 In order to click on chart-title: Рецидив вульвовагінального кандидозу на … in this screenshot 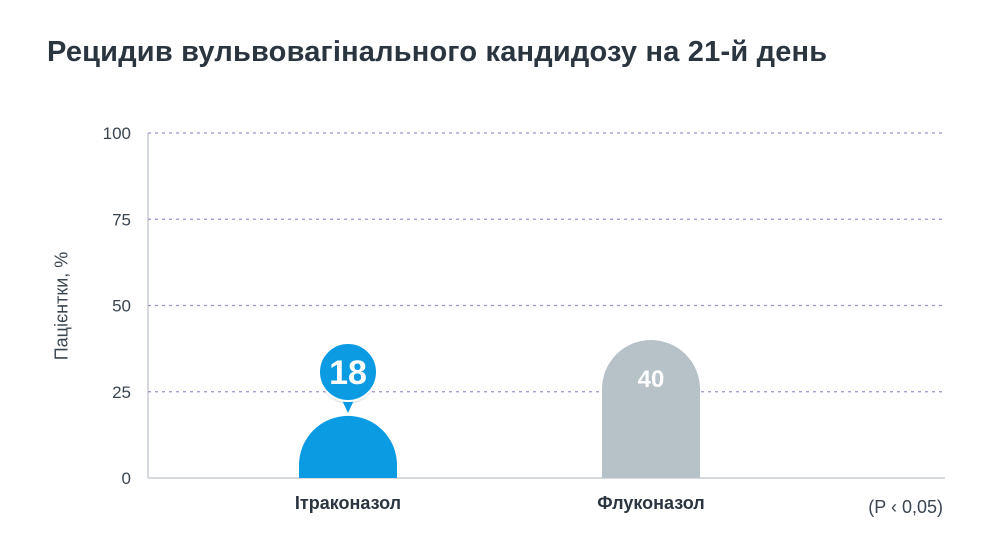, I will do `click(437, 52)`.